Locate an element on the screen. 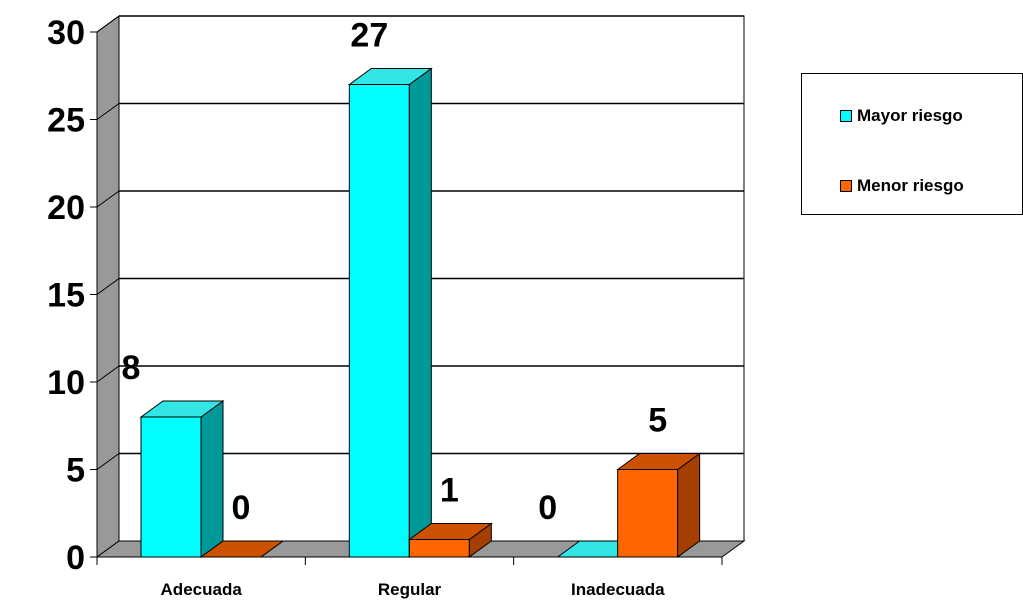  data-label: 1 is located at coordinates (449, 491).